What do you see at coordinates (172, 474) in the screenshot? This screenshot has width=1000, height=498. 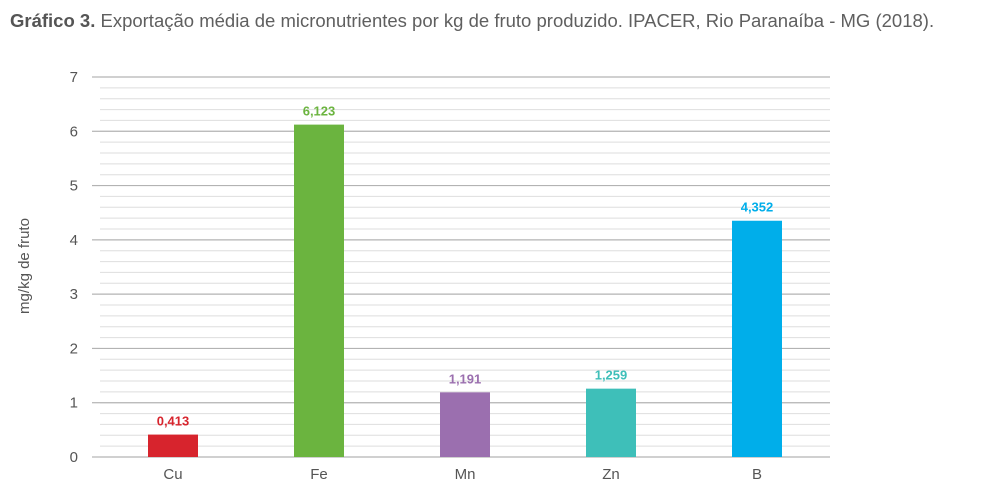 I see `x-category-cu: Cu` at bounding box center [172, 474].